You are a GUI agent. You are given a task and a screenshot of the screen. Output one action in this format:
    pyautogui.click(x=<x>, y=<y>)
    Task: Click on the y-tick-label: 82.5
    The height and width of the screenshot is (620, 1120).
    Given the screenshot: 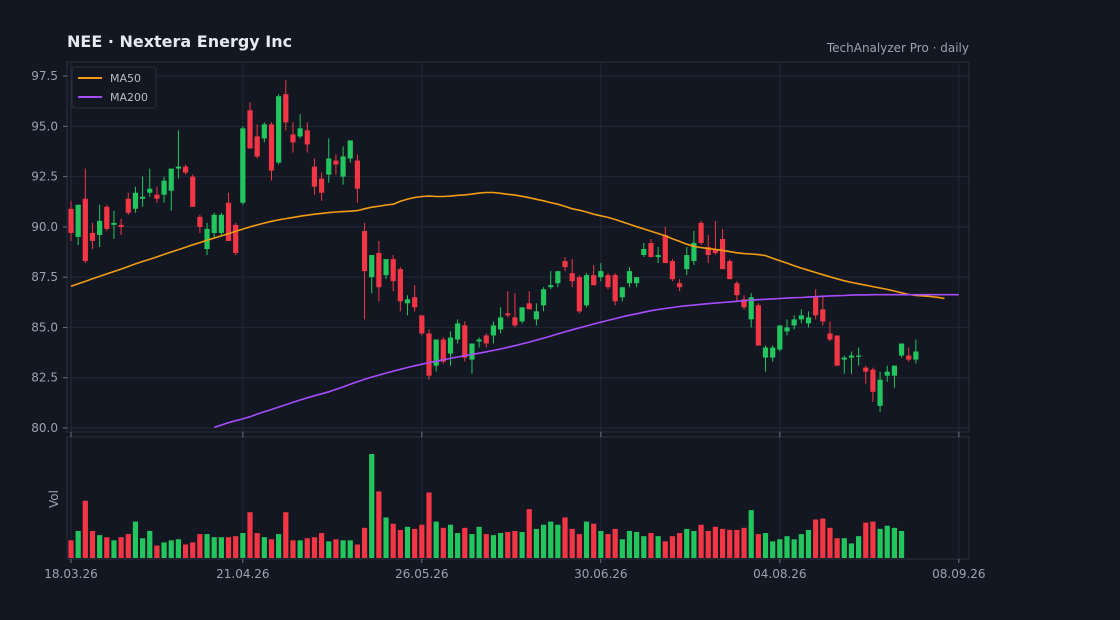 What is the action you would take?
    pyautogui.click(x=44, y=378)
    